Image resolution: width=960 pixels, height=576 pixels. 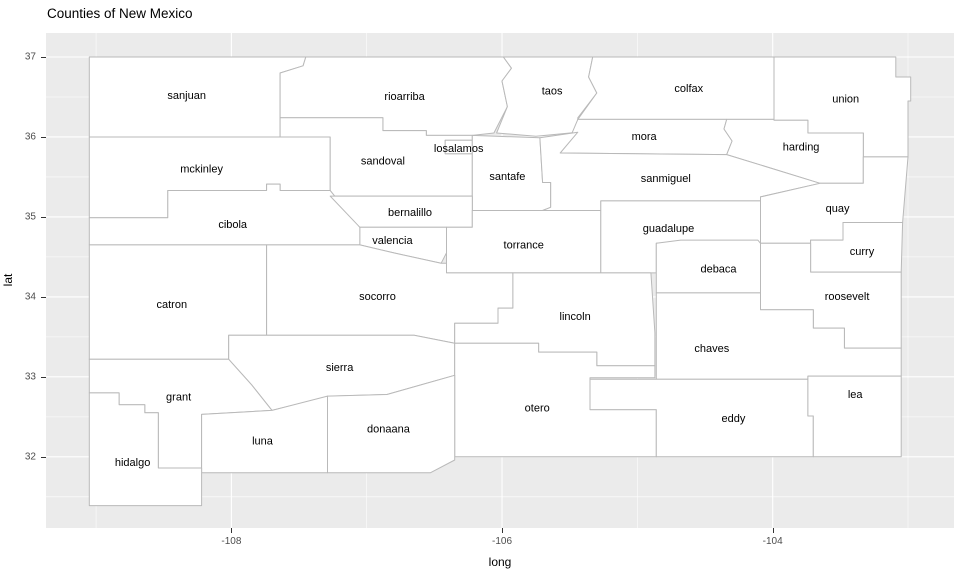 What do you see at coordinates (233, 225) in the screenshot?
I see `county-label-cibola: cibola` at bounding box center [233, 225].